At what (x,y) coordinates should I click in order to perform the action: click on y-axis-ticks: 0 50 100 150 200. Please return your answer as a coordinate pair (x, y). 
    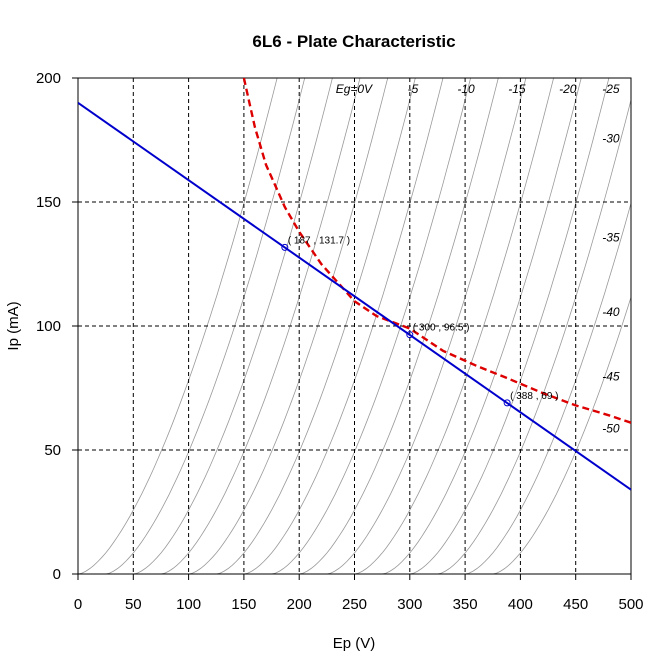
    Looking at the image, I should click on (57, 326).